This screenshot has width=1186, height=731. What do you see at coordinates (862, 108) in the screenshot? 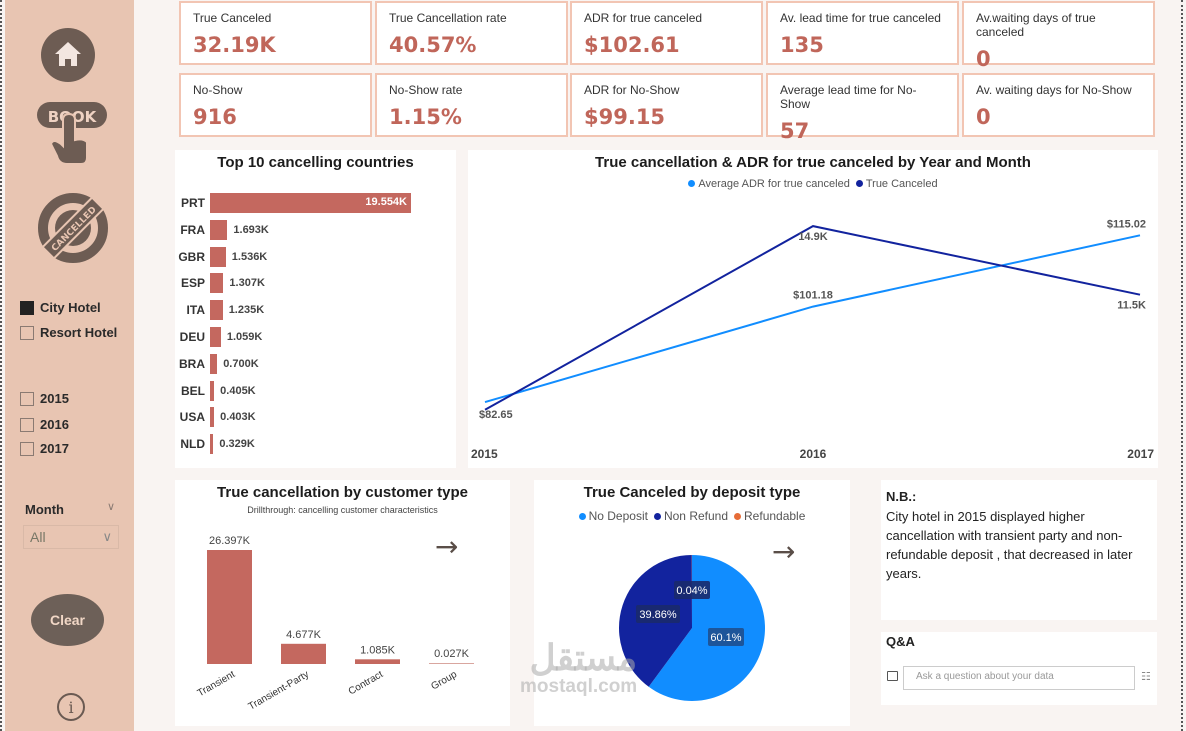
I see `kpi-card: Average lead time for No-Show 57` at bounding box center [862, 108].